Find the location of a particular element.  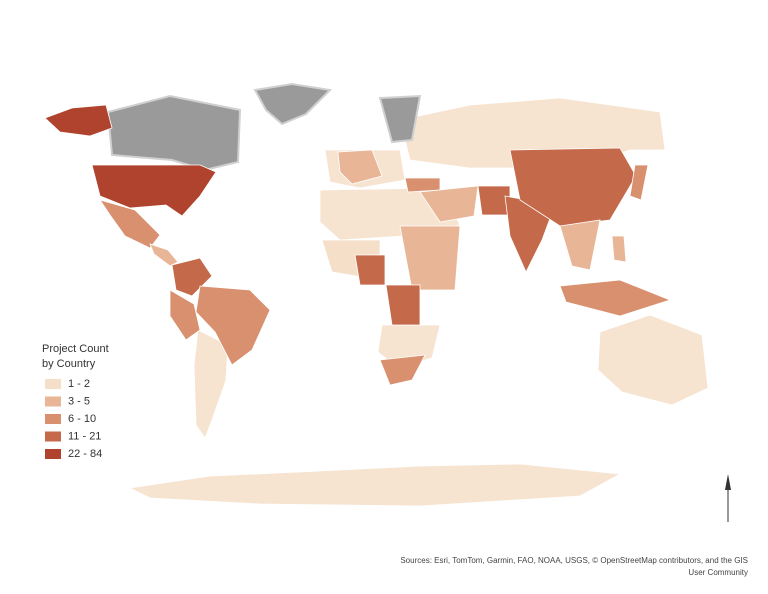

east-africa is located at coordinates (430, 258).